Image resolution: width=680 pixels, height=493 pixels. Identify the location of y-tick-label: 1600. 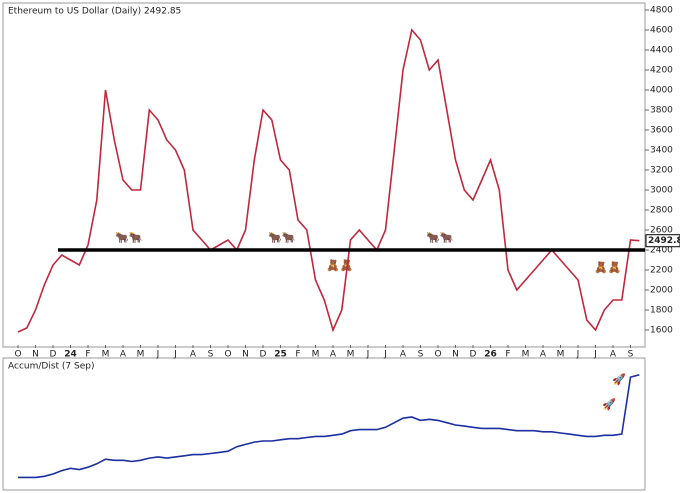
(661, 331).